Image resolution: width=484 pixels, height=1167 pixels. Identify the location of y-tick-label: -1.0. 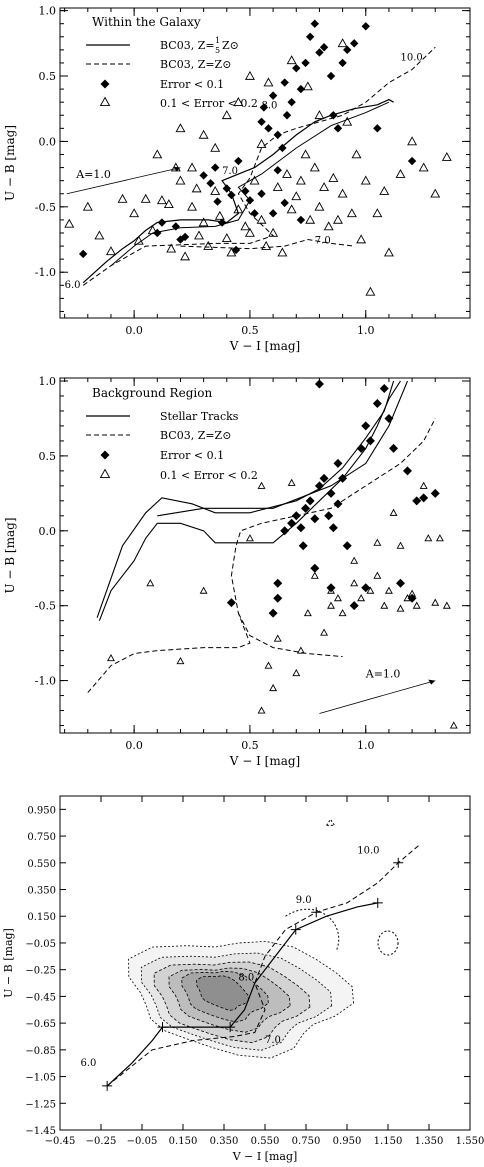
(45, 681).